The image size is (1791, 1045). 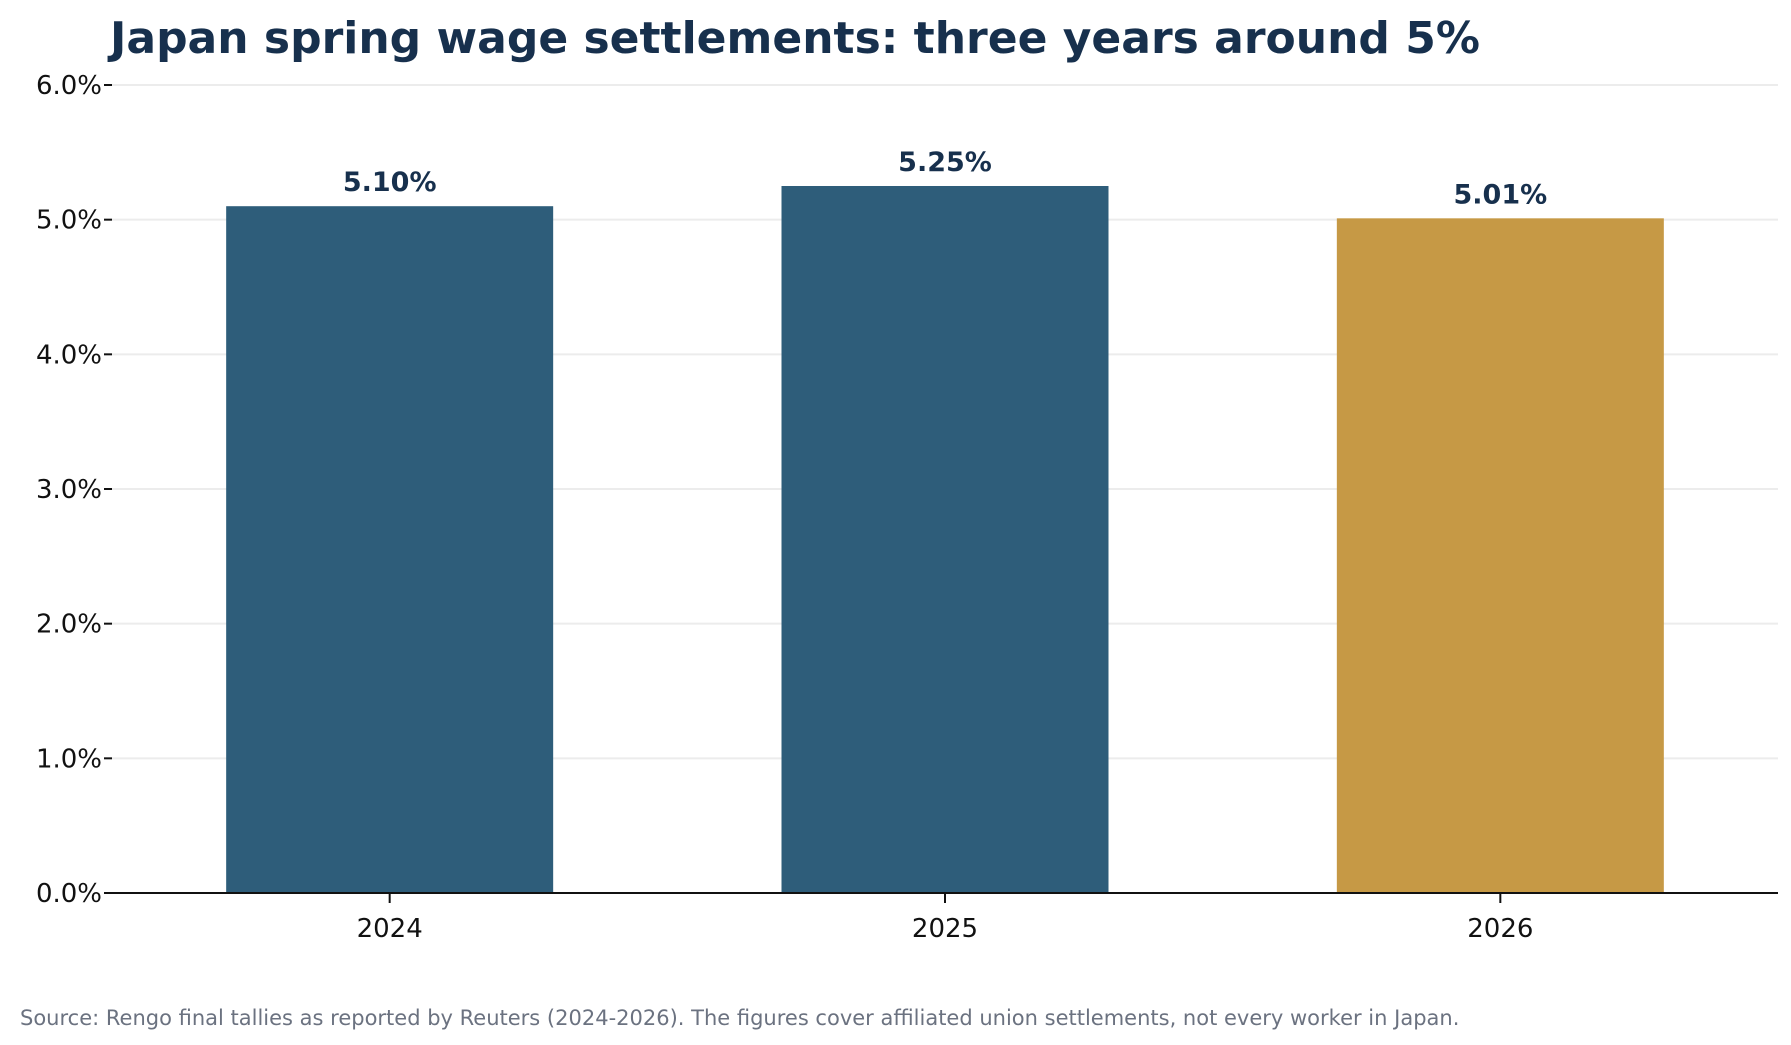 I want to click on y-tick-label: 1.0%, so click(x=69, y=759).